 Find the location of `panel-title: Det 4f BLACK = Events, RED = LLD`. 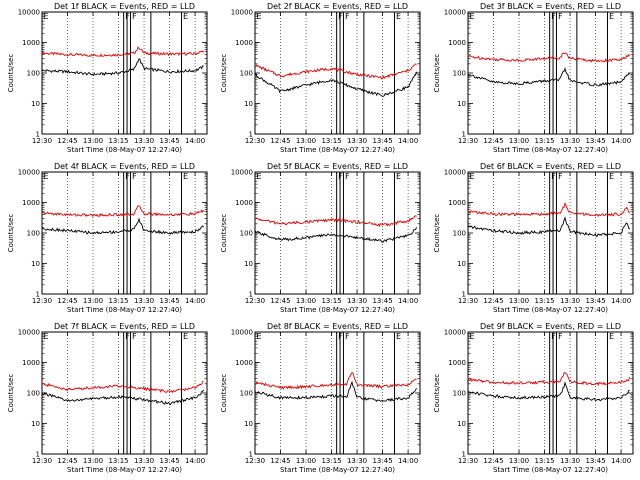

panel-title: Det 4f BLACK = Events, RED = LLD is located at coordinates (124, 166).